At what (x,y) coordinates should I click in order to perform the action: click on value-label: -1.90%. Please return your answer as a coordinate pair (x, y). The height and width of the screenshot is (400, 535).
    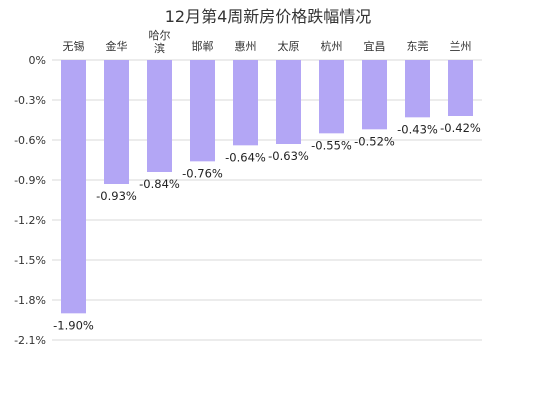
    Looking at the image, I should click on (73, 325).